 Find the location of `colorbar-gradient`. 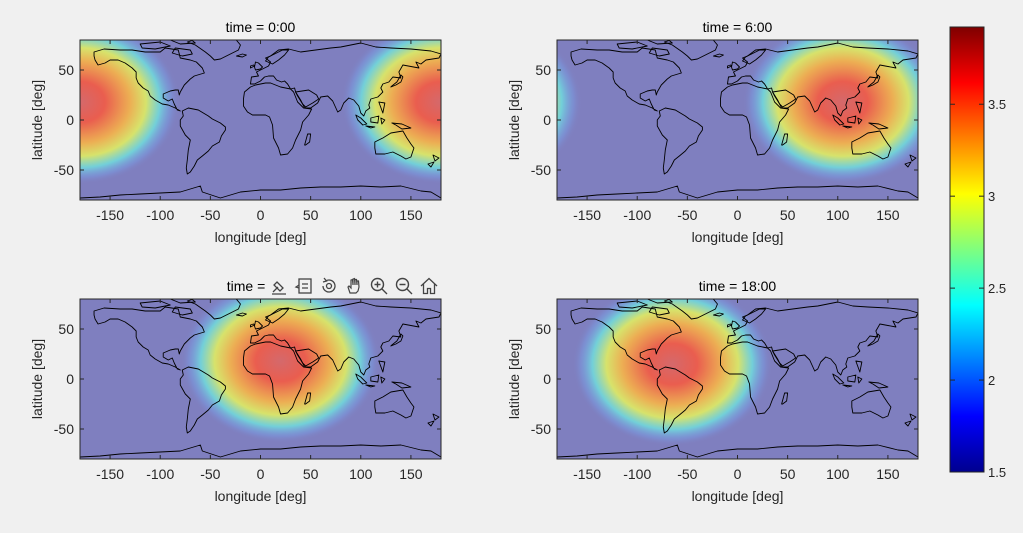

colorbar-gradient is located at coordinates (967, 249).